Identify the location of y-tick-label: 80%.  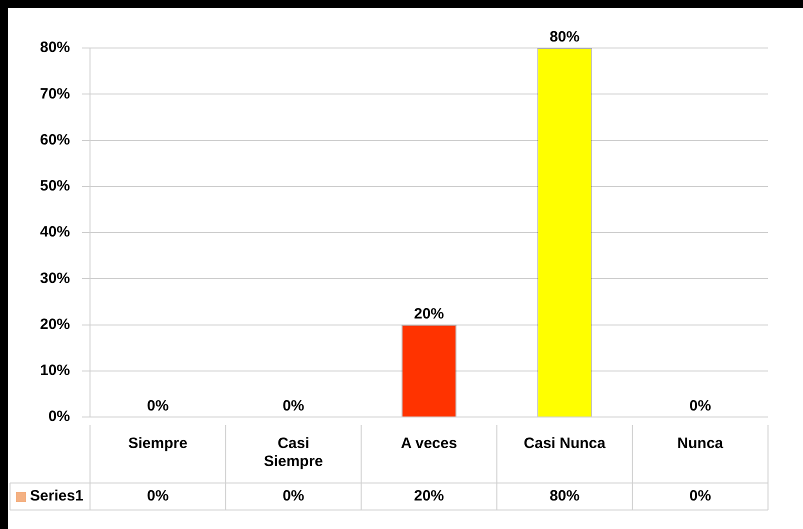
(55, 47).